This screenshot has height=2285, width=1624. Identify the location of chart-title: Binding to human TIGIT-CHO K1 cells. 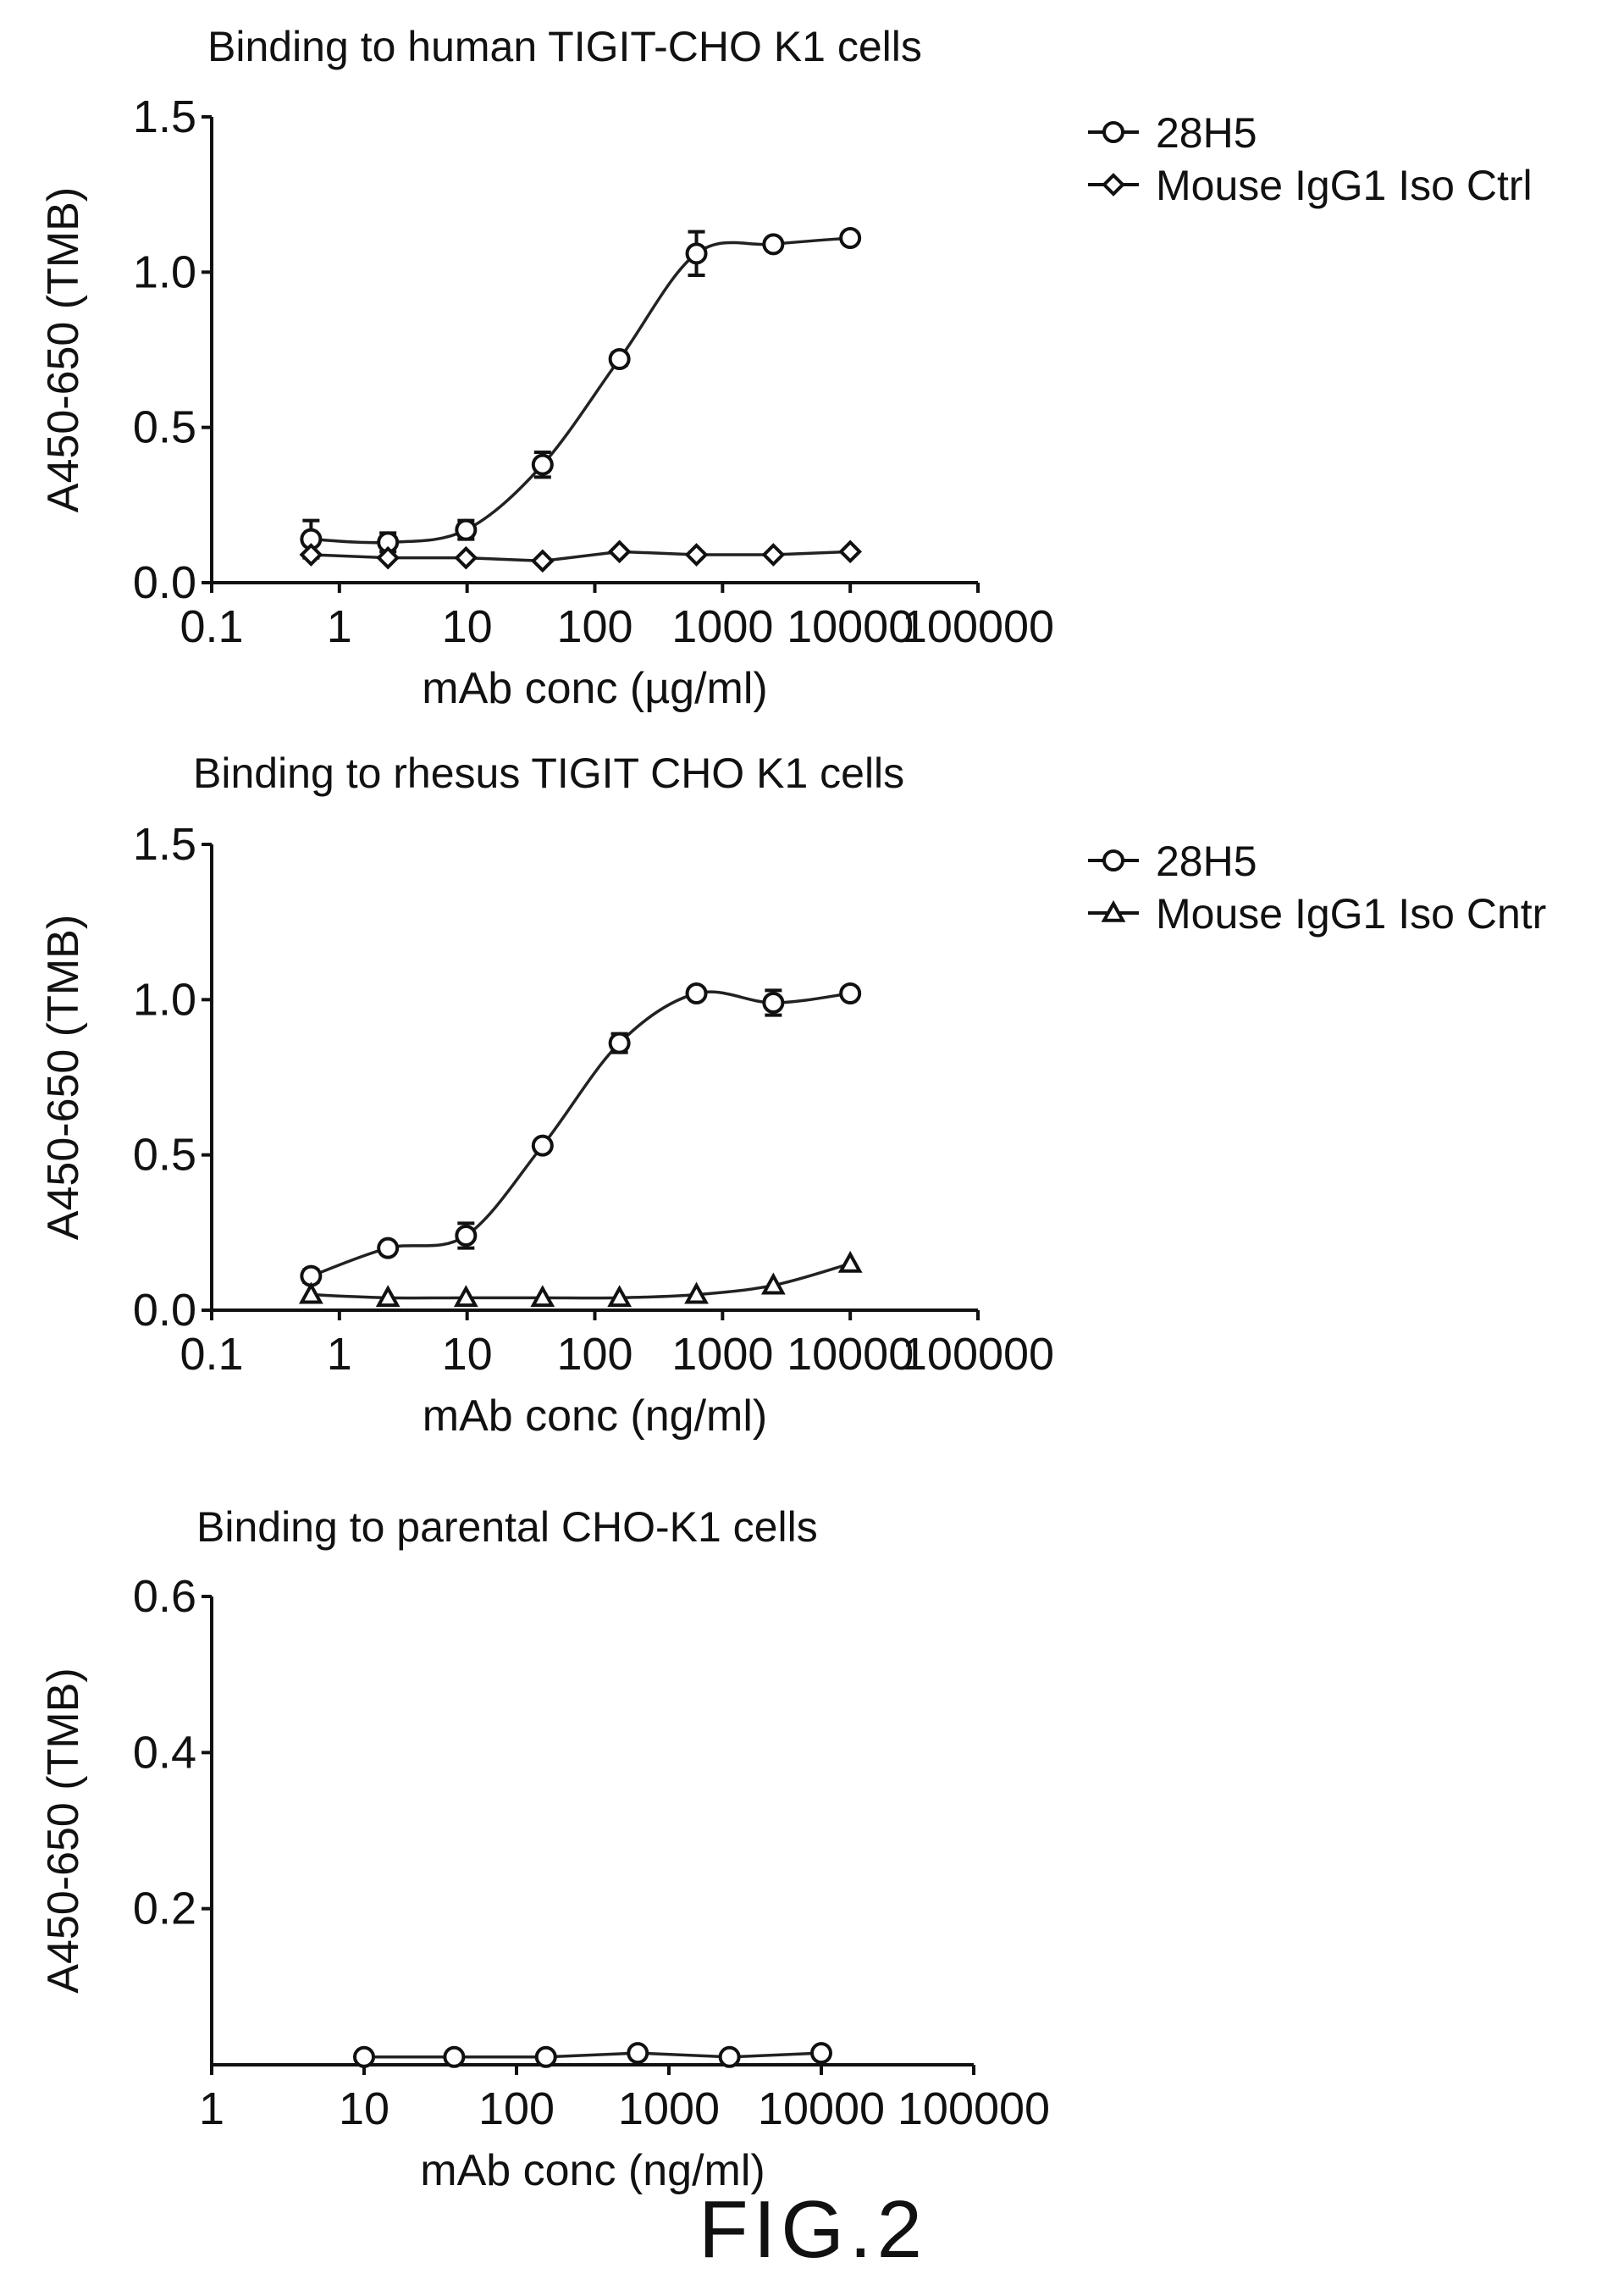
(564, 46).